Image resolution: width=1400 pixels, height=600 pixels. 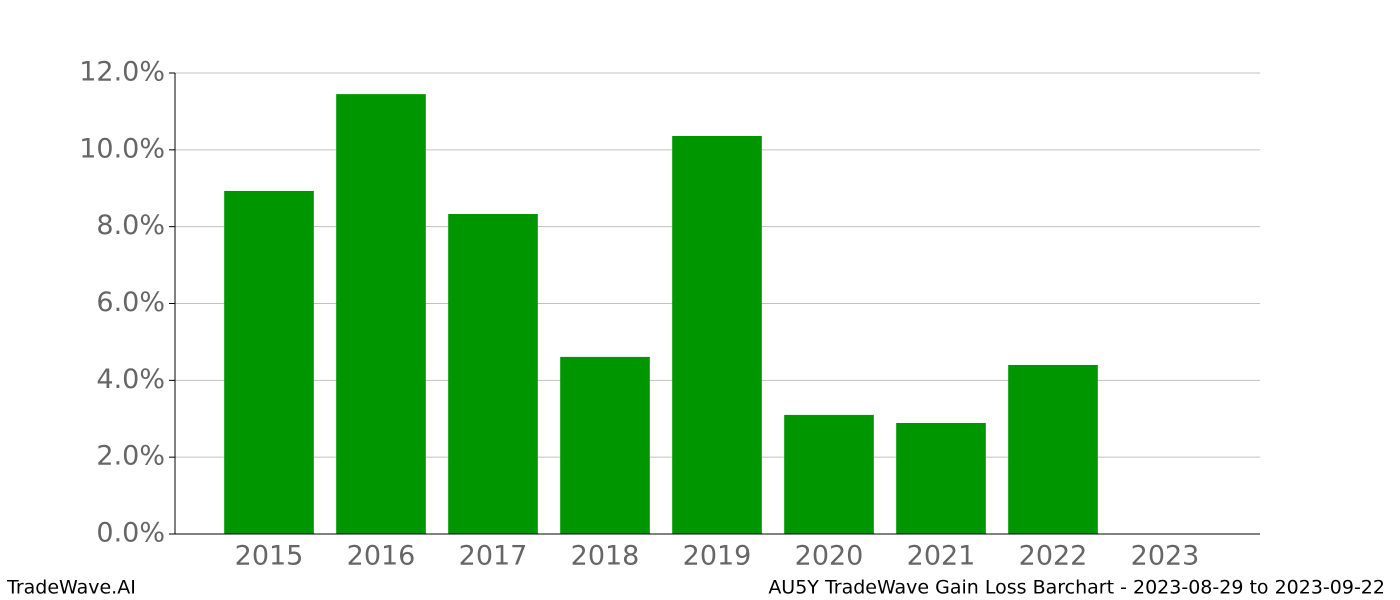 What do you see at coordinates (71, 588) in the screenshot?
I see `watermark: TradeWave.AI` at bounding box center [71, 588].